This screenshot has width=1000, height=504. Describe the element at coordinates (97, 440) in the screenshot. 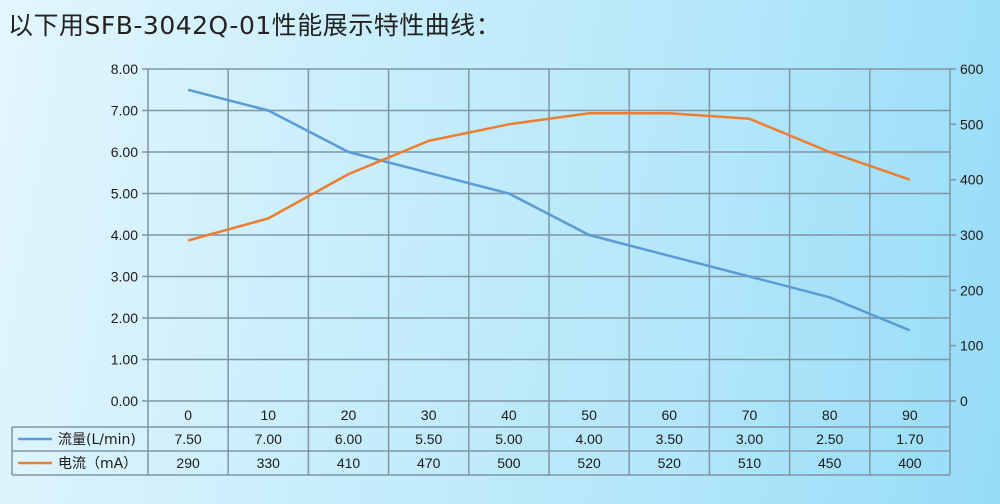

I see `legend-label: 流量(L/min)` at that location.